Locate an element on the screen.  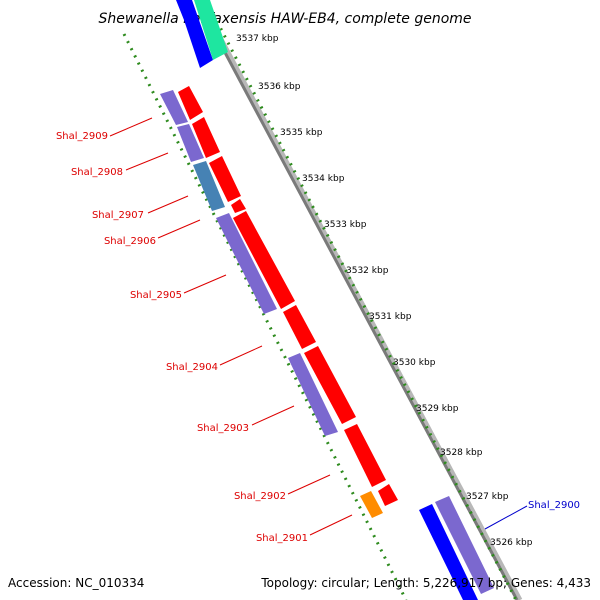
tick-label: 3529 kbp is located at coordinates (437, 409).